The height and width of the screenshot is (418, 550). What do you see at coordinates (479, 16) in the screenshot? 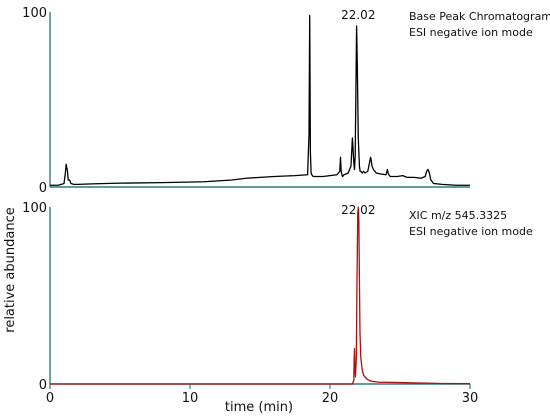
I see `top-annotation-line-1: Base Peak Chromatogram` at bounding box center [479, 16].